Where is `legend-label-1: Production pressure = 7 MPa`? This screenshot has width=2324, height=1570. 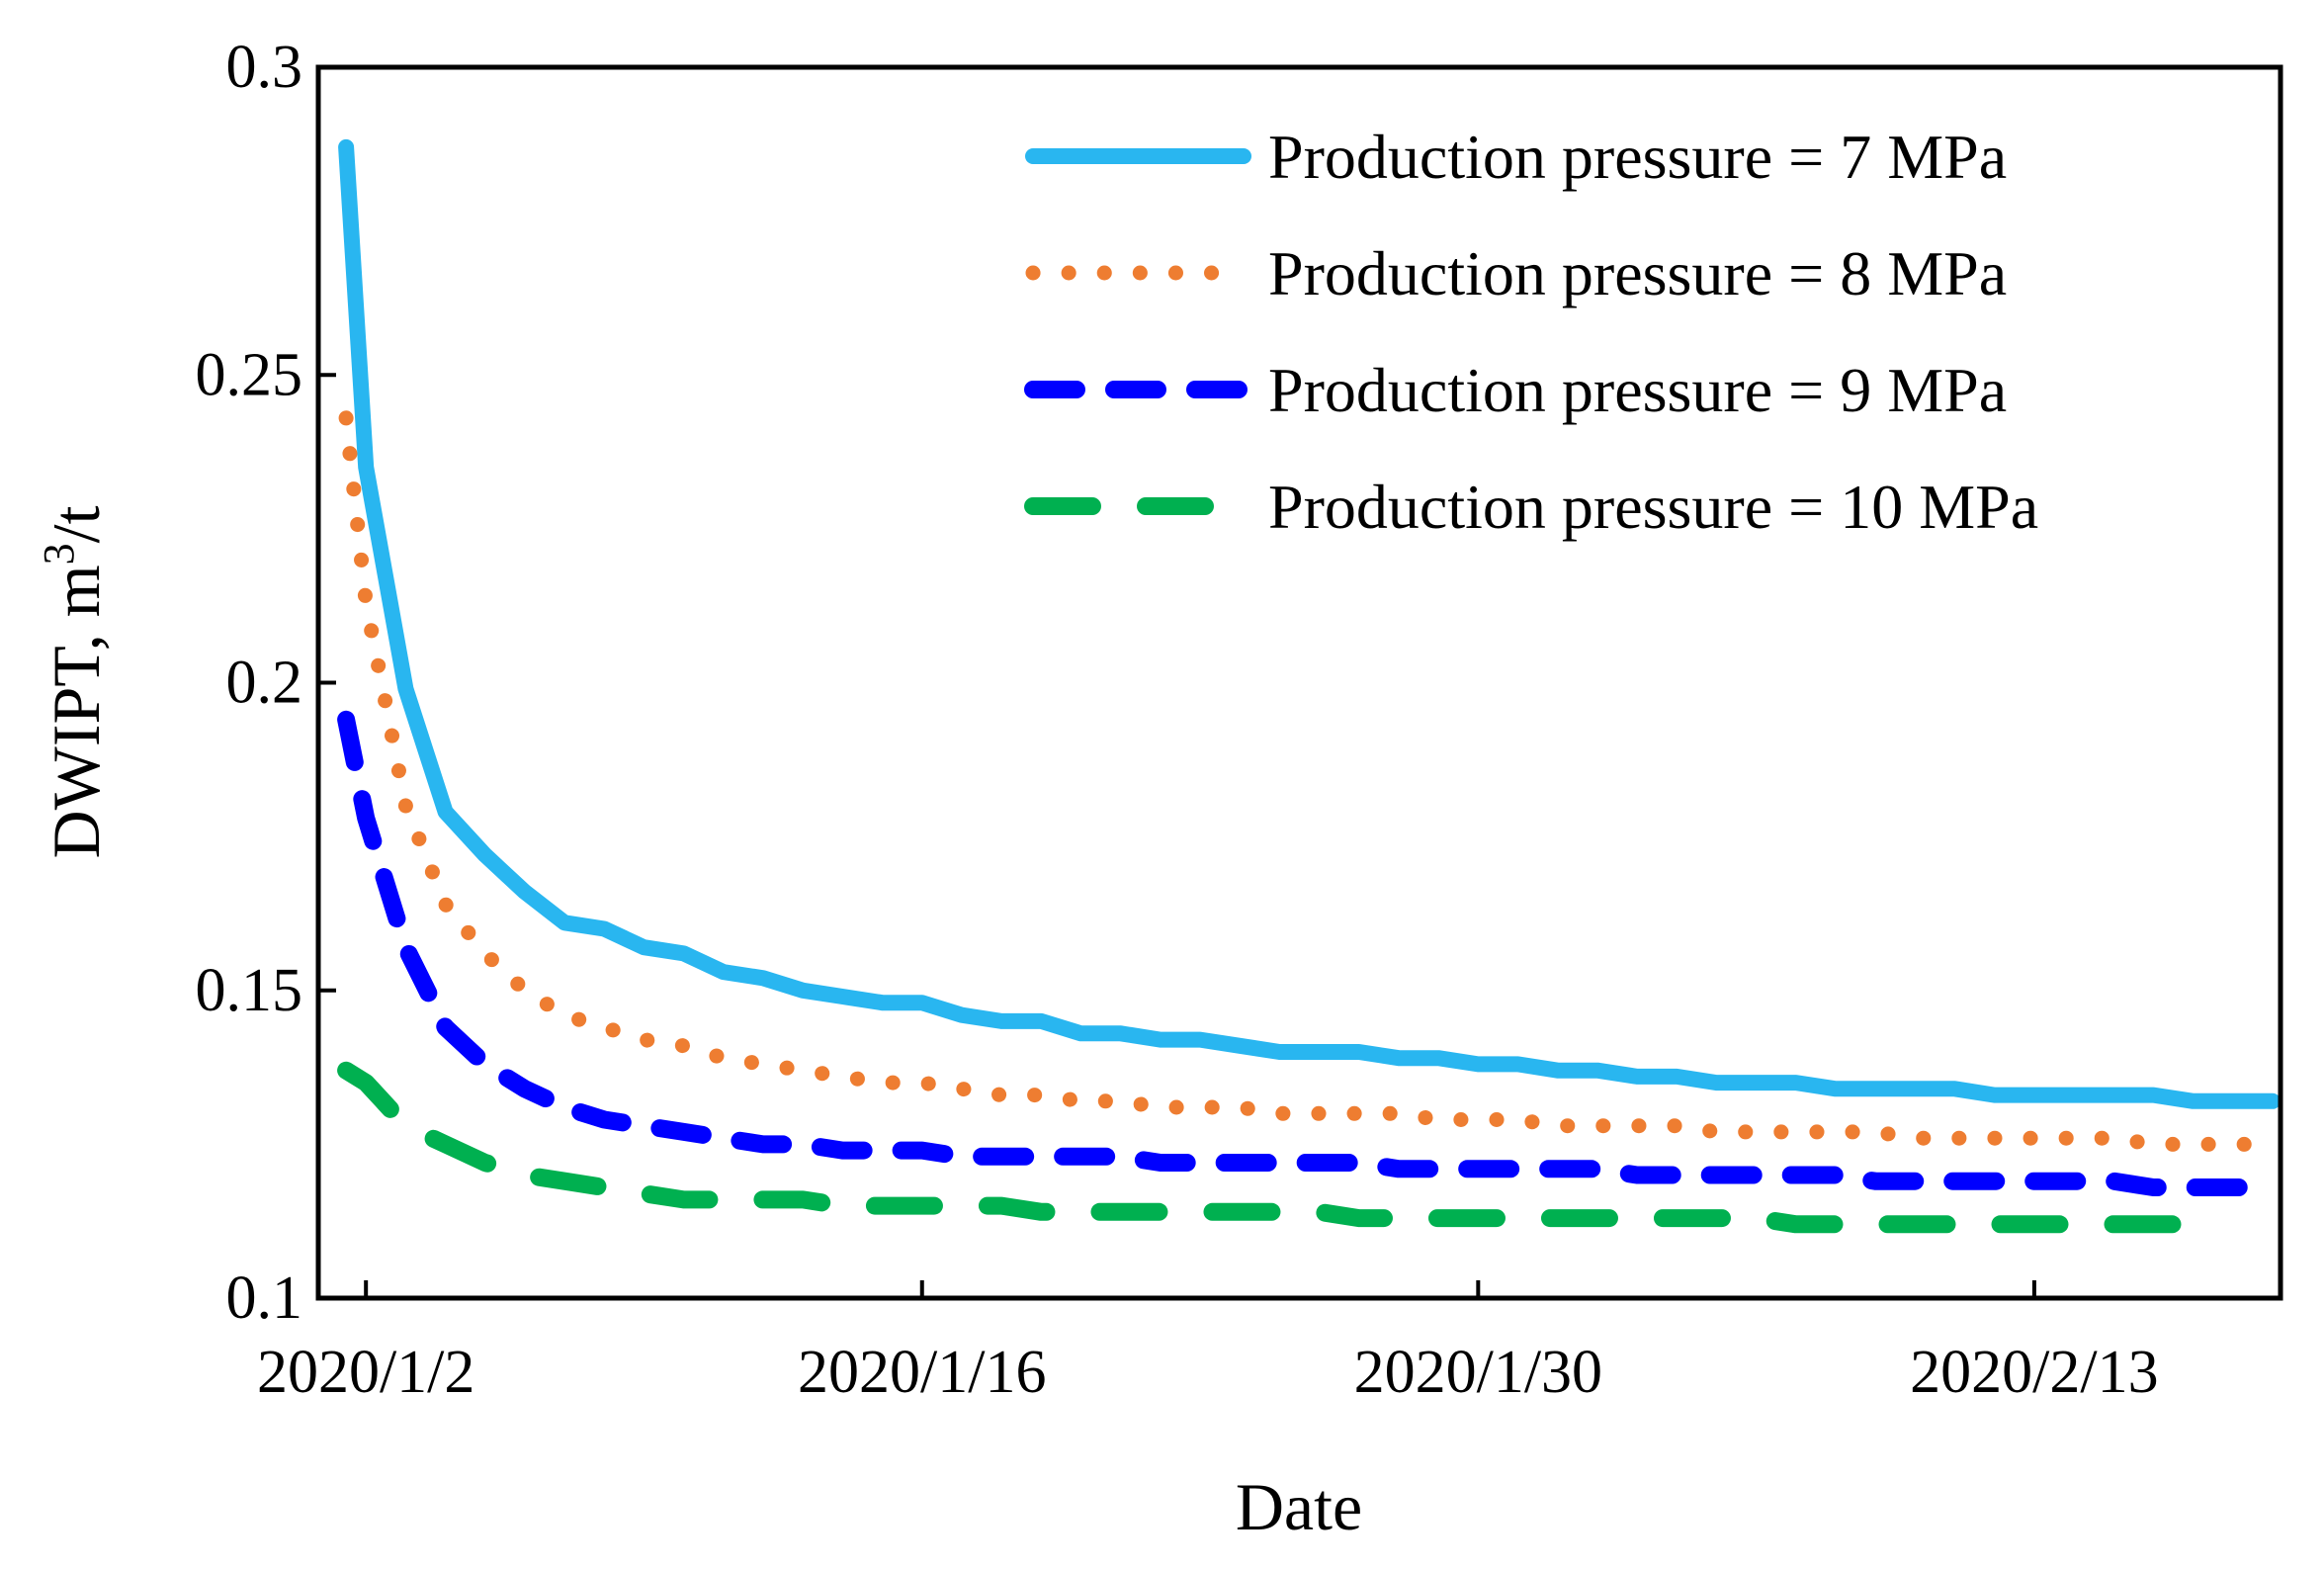 legend-label-1: Production pressure = 7 MPa is located at coordinates (1637, 157).